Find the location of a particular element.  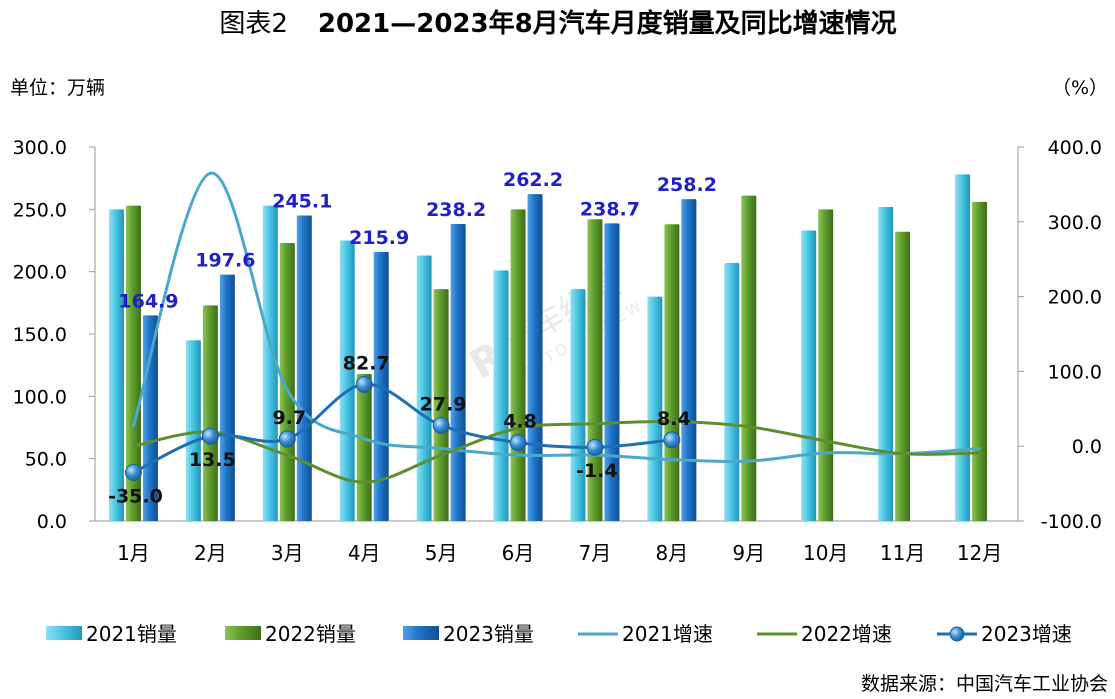

x-tick-label: 2月 is located at coordinates (210, 553).